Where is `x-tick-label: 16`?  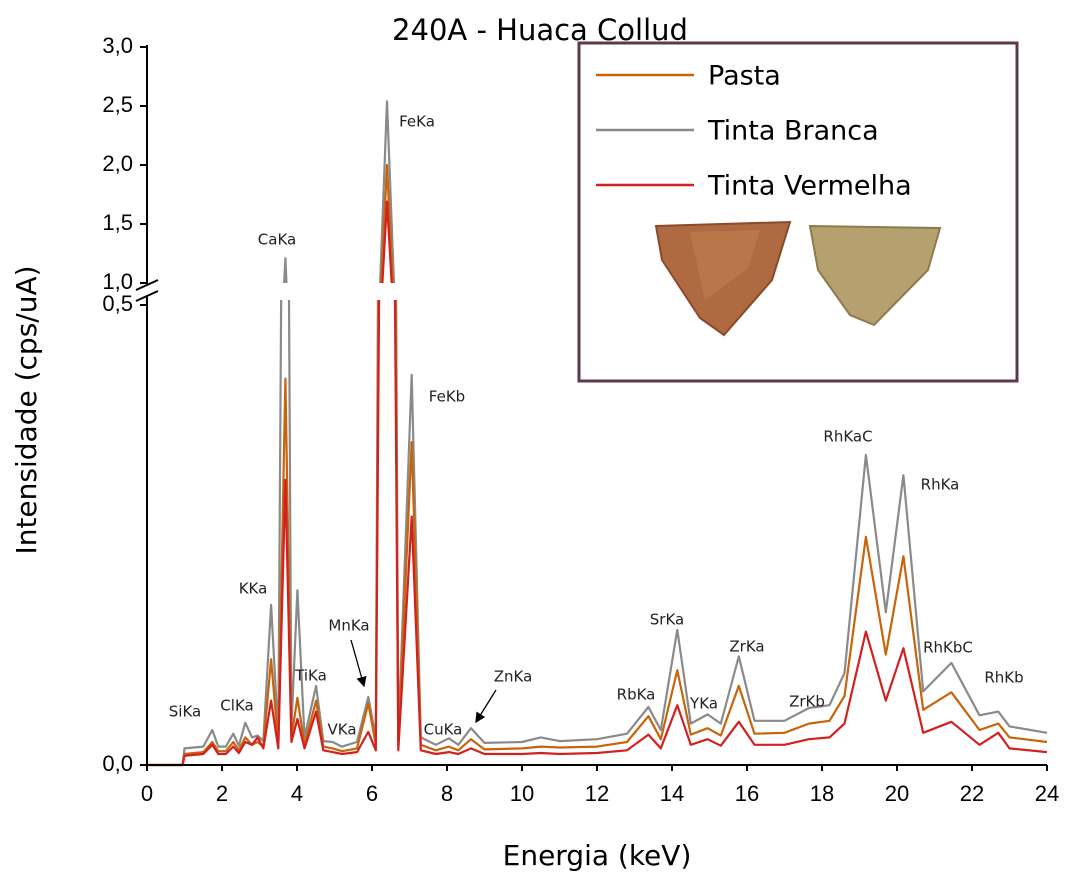 x-tick-label: 16 is located at coordinates (747, 793).